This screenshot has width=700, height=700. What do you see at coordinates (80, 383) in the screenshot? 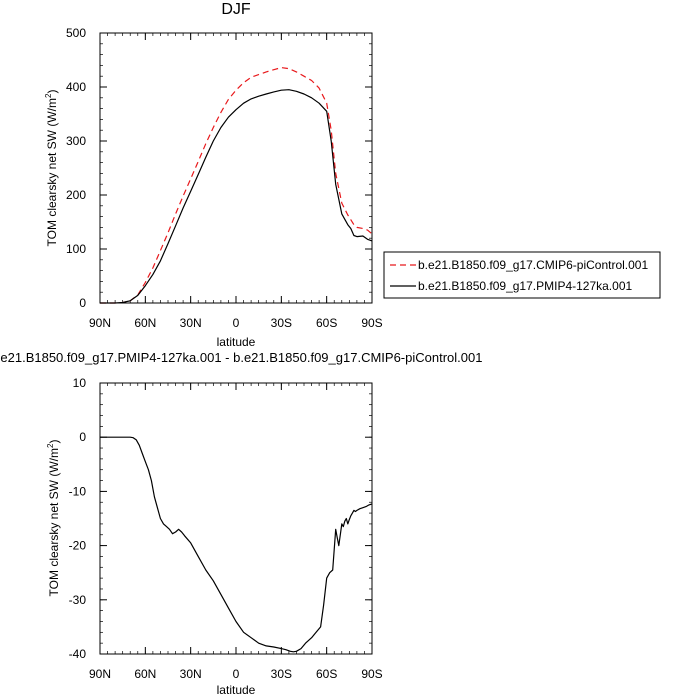
I see `bottom-y-tick-label: 10` at bounding box center [80, 383].